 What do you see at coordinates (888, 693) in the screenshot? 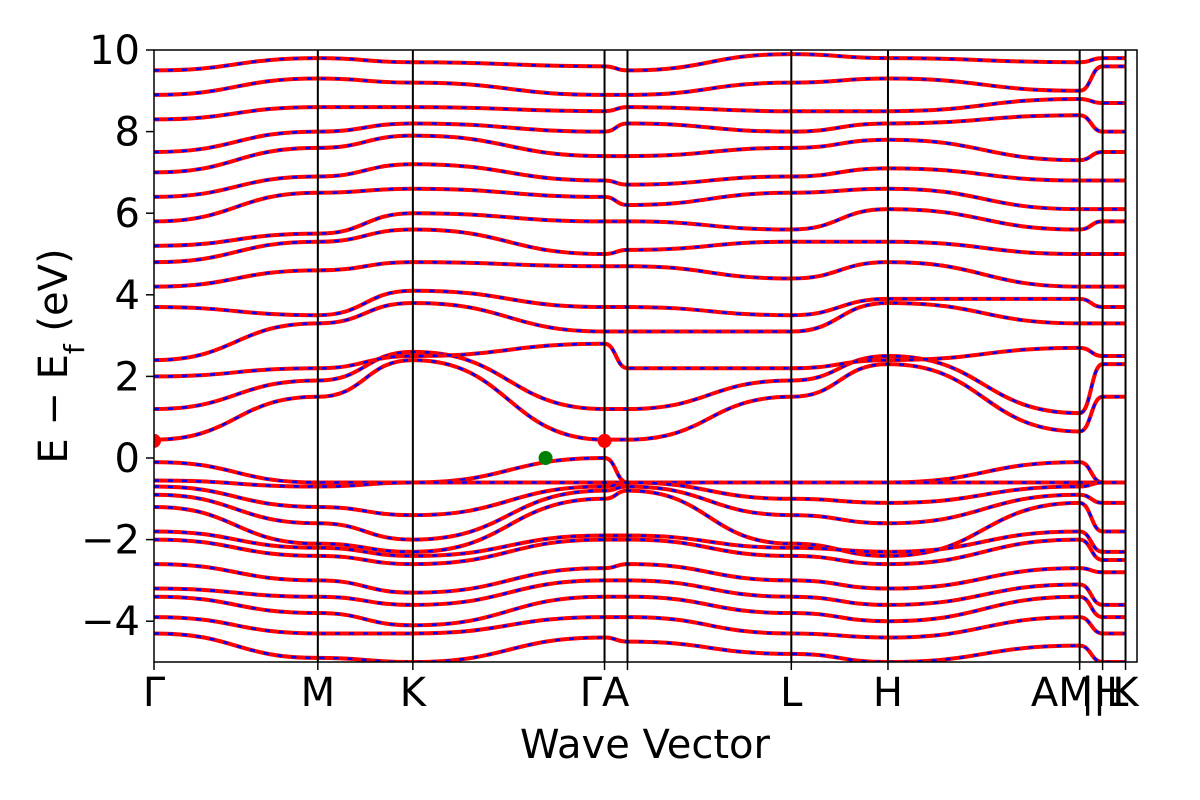
I see `x-tick-label: H` at bounding box center [888, 693].